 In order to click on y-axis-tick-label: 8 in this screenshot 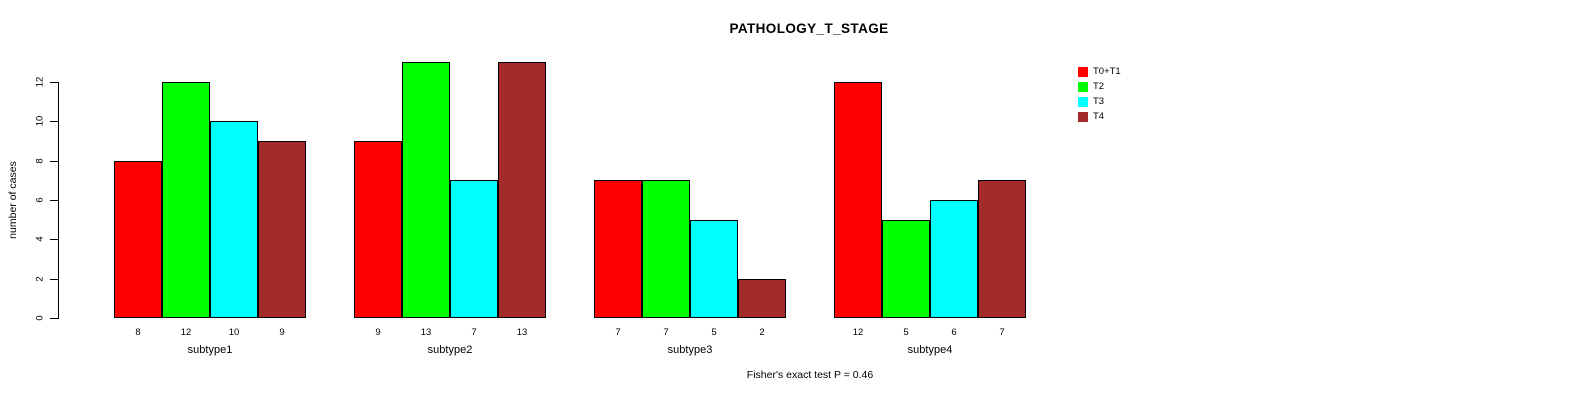, I will do `click(40, 161)`.